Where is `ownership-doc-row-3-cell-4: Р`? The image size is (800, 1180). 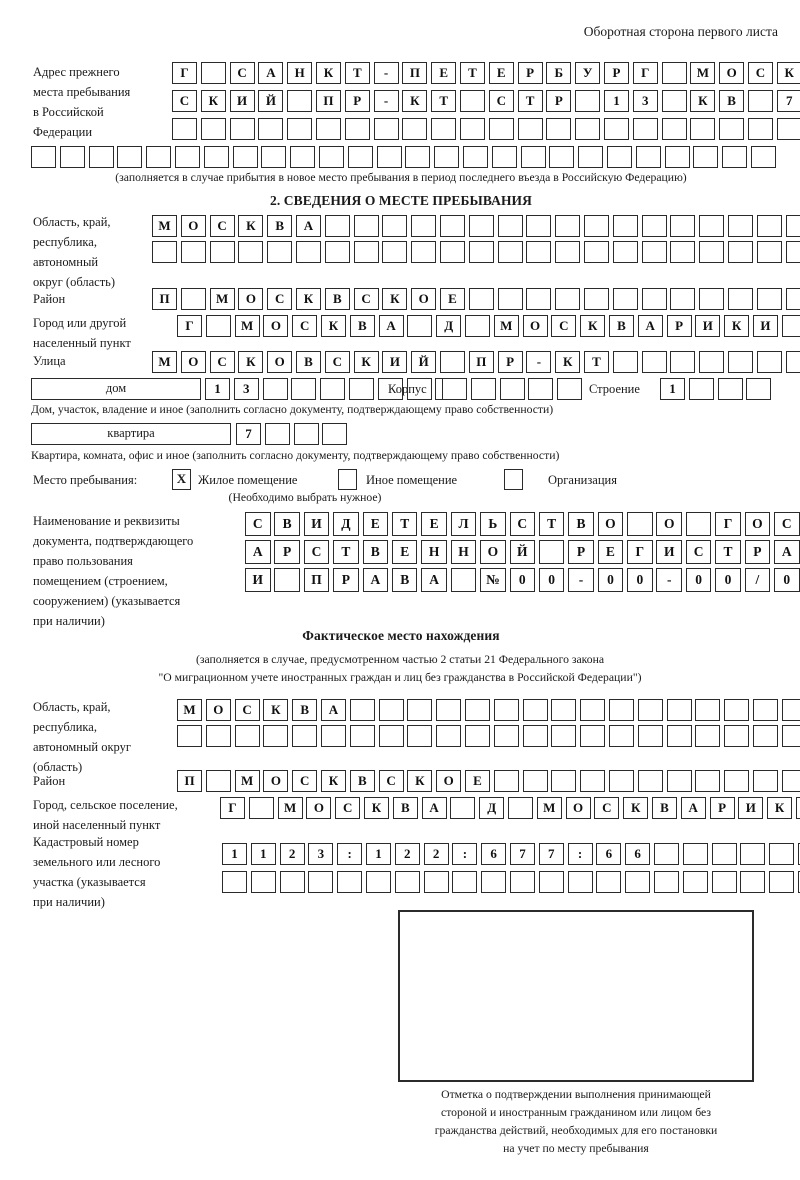 ownership-doc-row-3-cell-4: Р is located at coordinates (346, 580).